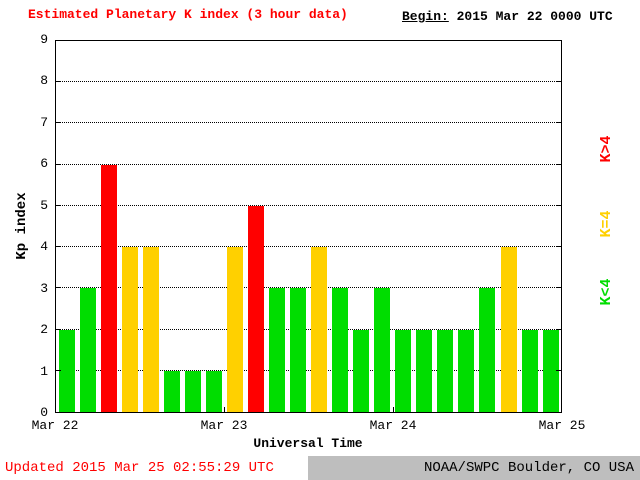 This screenshot has width=640, height=480. Describe the element at coordinates (606, 292) in the screenshot. I see `legend-item: K<4` at that location.